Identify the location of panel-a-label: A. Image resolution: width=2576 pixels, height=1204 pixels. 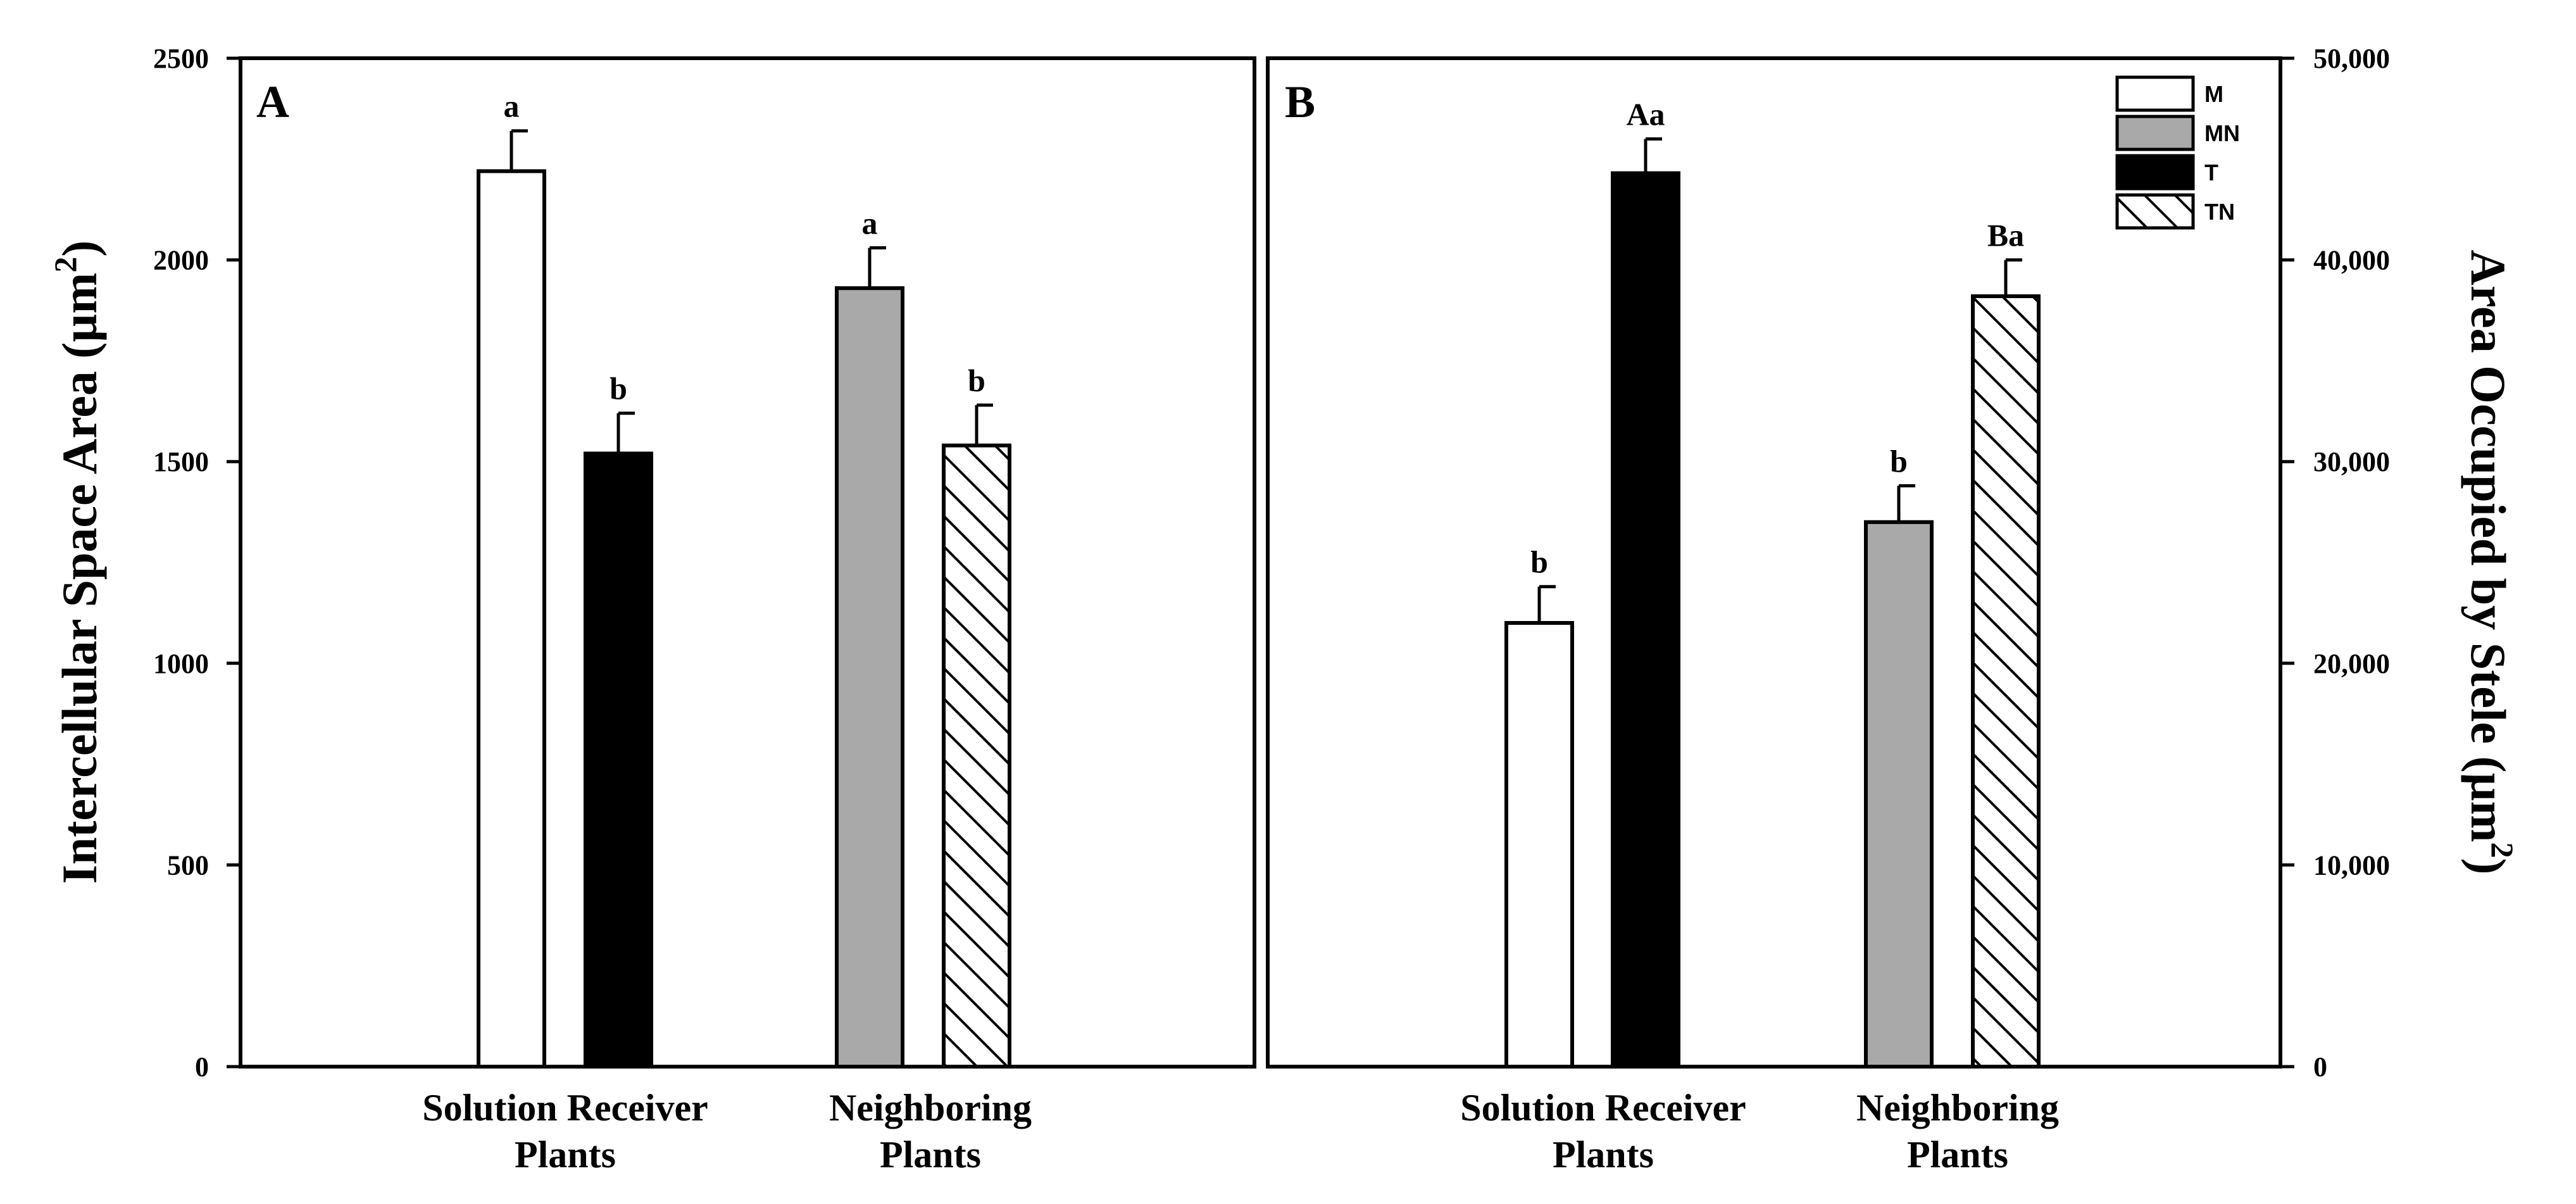
(272, 102).